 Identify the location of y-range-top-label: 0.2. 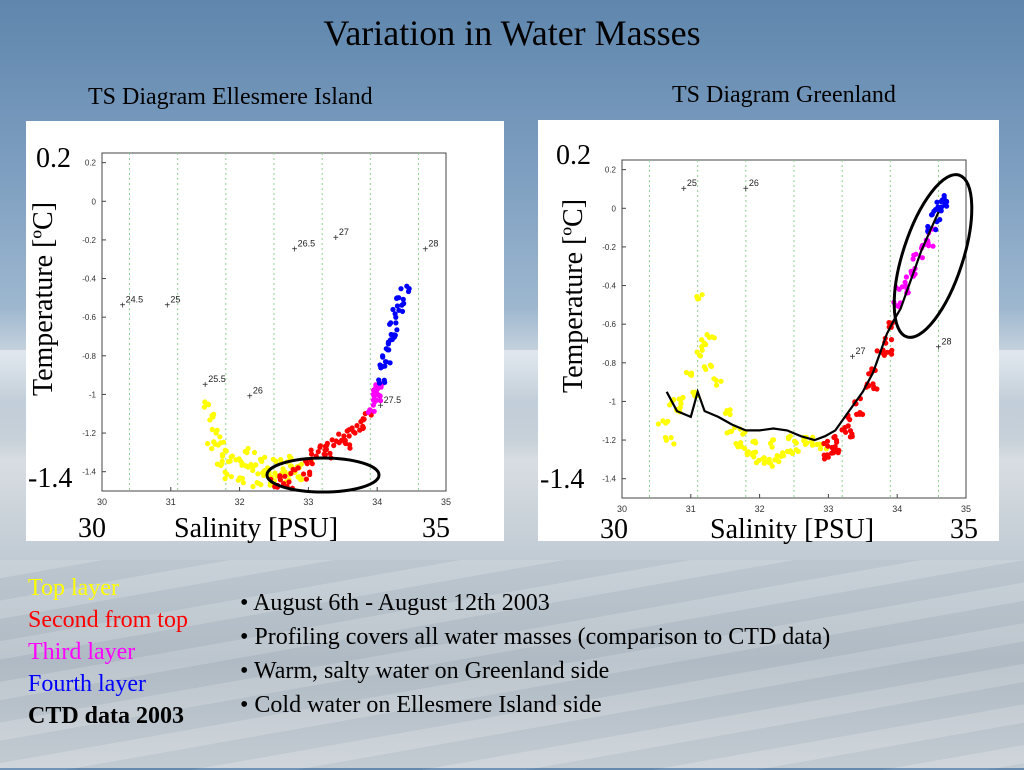
(573, 155).